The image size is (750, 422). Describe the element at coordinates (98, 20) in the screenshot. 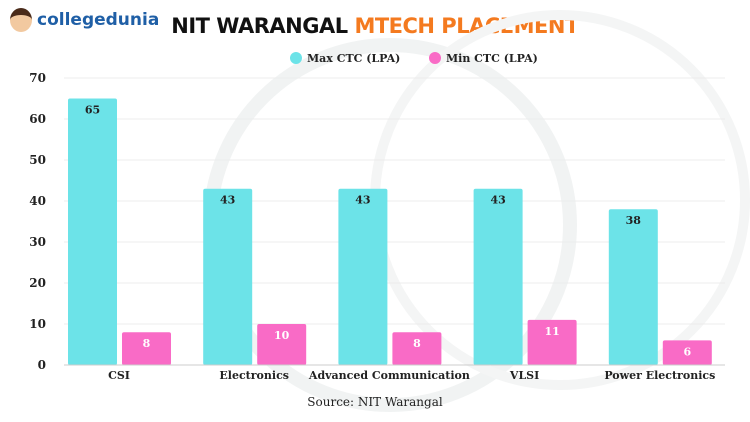

I see `brand-name: collegedunia` at that location.